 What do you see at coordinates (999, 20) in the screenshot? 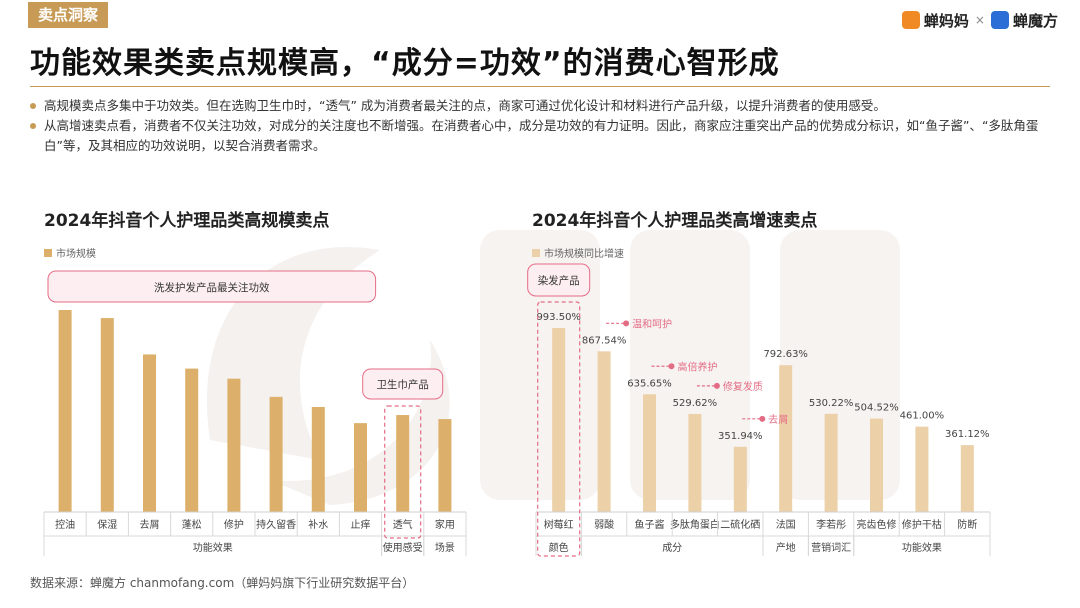
I see `chanmofang-logo-icon` at bounding box center [999, 20].